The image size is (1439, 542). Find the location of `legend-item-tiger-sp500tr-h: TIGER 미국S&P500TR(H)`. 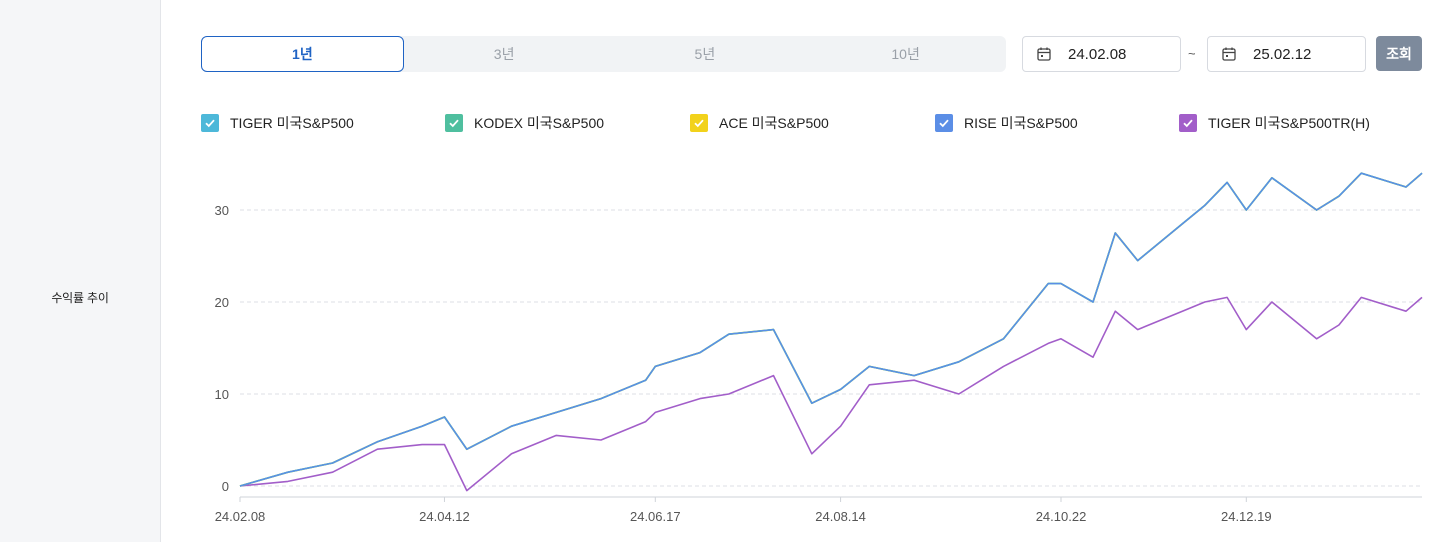

legend-item-tiger-sp500tr-h: TIGER 미국S&P500TR(H) is located at coordinates (1274, 123).